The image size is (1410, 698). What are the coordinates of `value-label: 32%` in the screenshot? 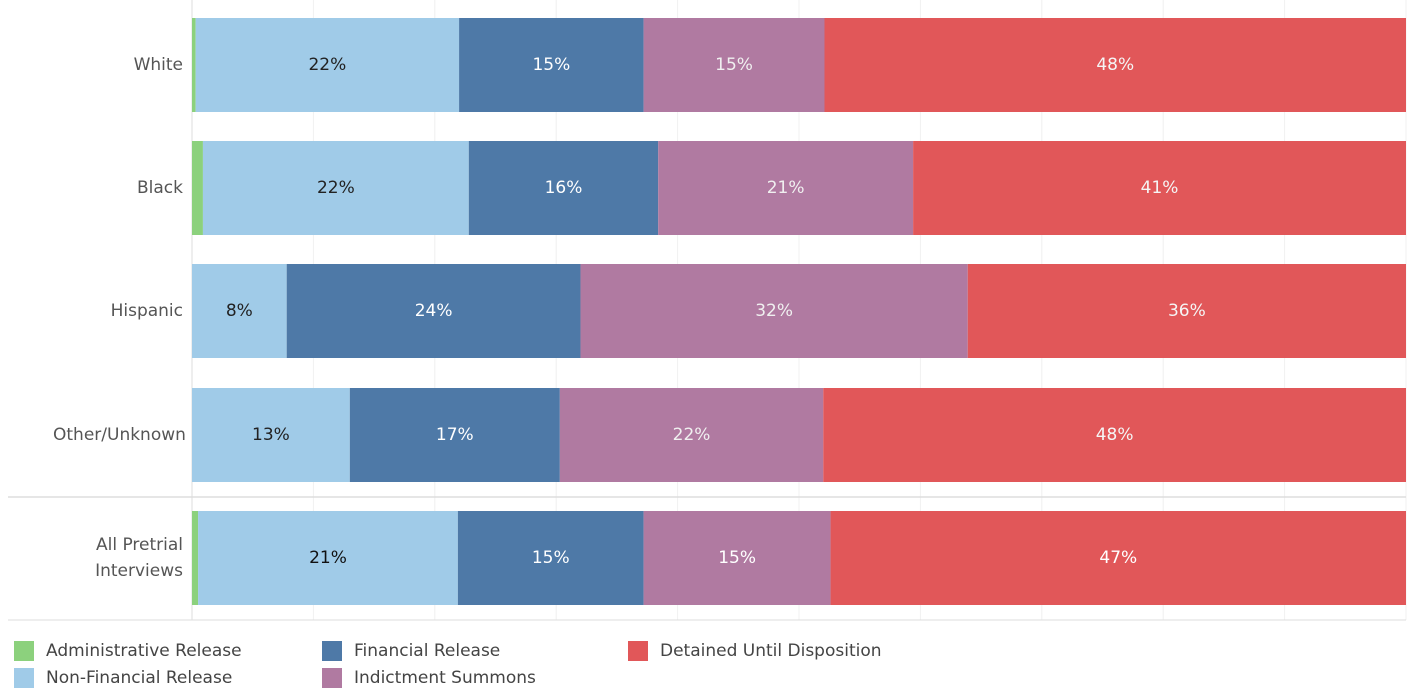 It's located at (774, 311).